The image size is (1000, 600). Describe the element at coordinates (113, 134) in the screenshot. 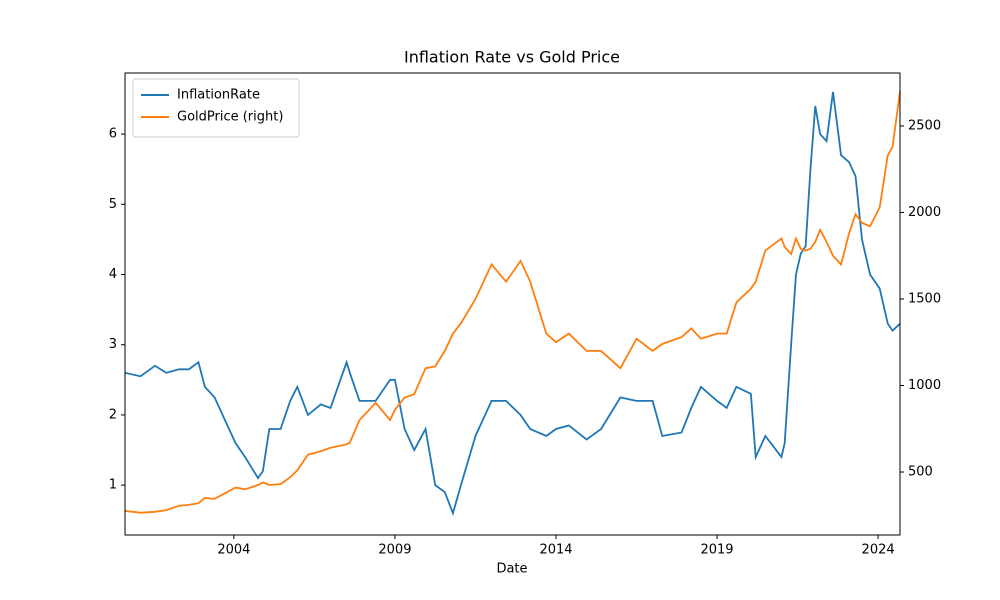

I see `y-tick-label: 6` at that location.